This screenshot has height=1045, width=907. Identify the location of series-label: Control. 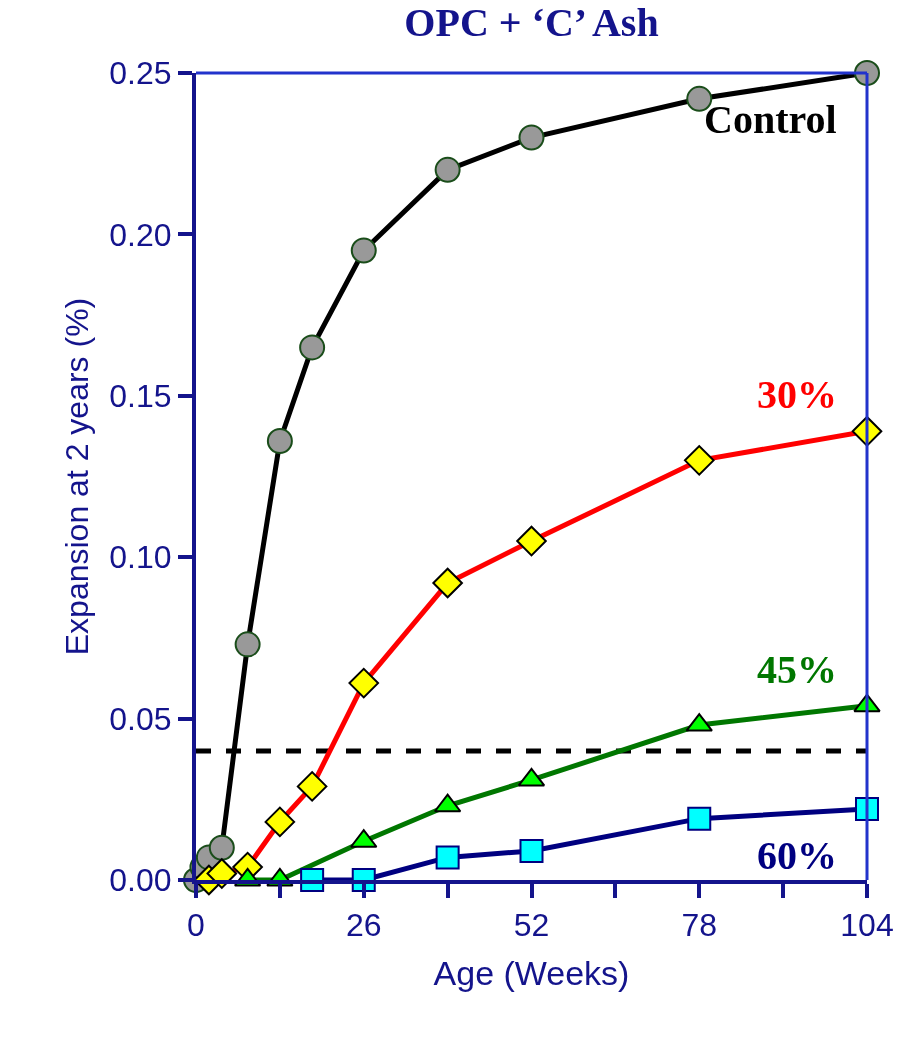
(770, 119).